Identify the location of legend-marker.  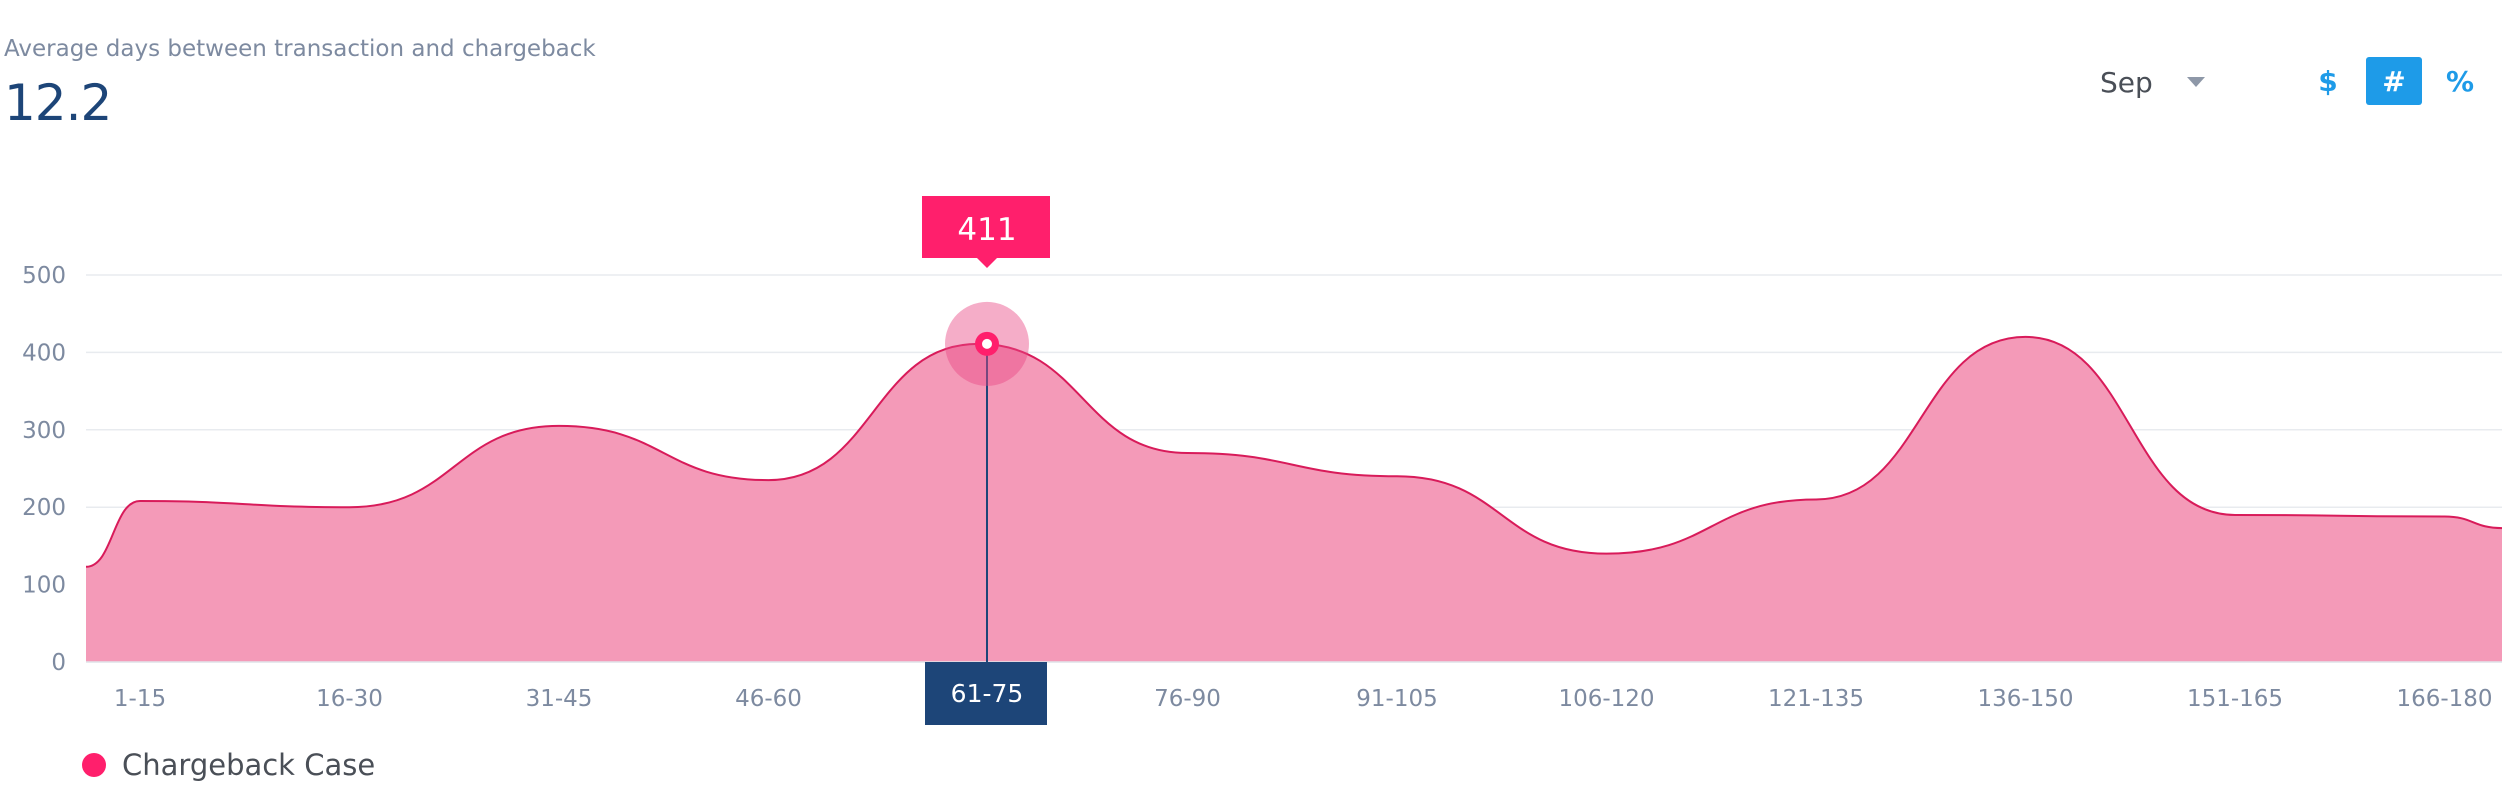
(94, 765).